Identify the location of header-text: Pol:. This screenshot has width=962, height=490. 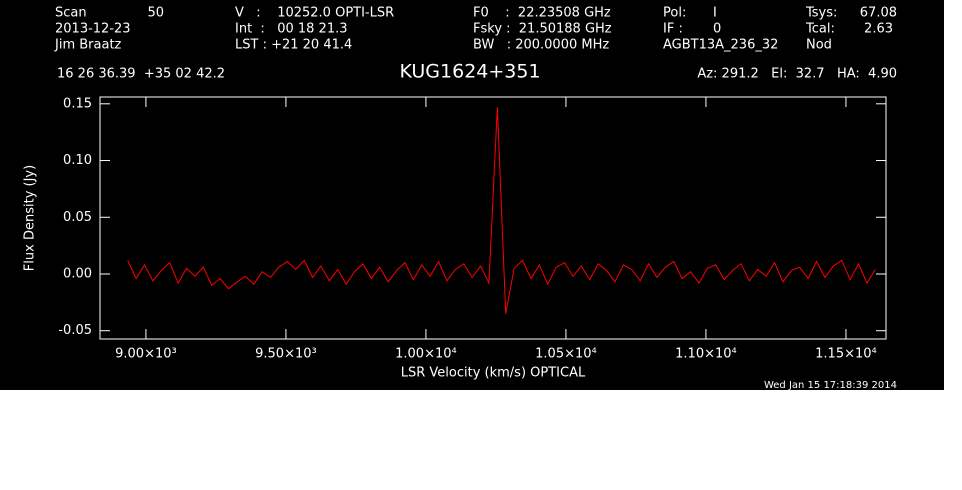
(674, 13).